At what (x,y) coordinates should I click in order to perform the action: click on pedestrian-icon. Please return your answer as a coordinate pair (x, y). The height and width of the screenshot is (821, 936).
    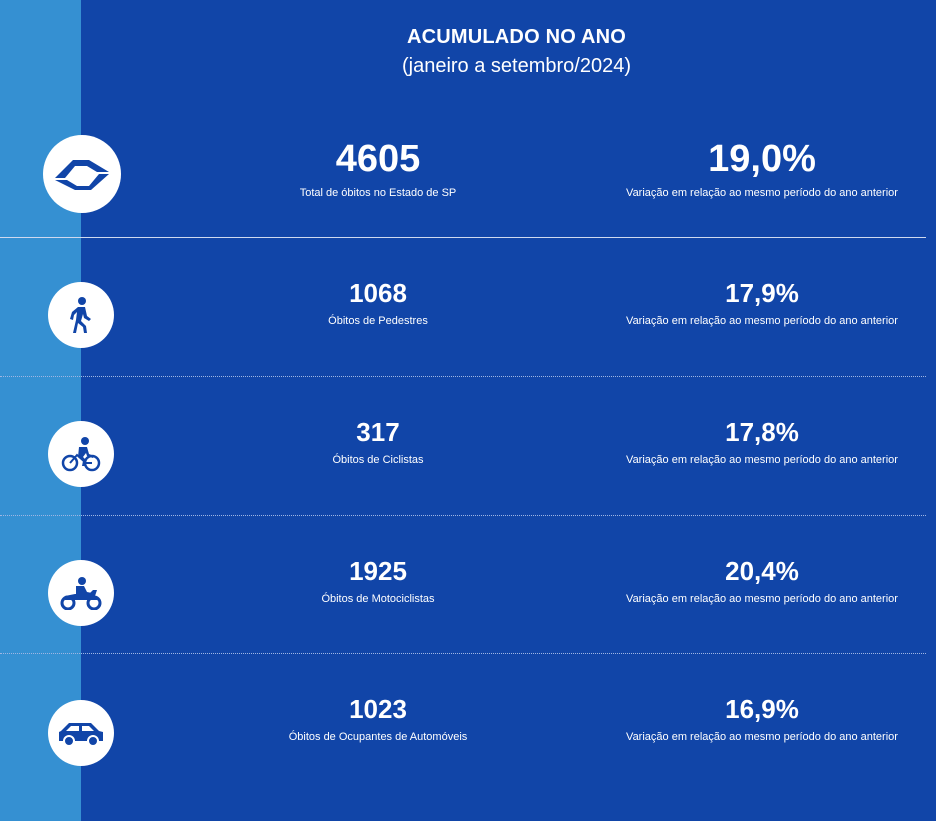
    Looking at the image, I should click on (81, 315).